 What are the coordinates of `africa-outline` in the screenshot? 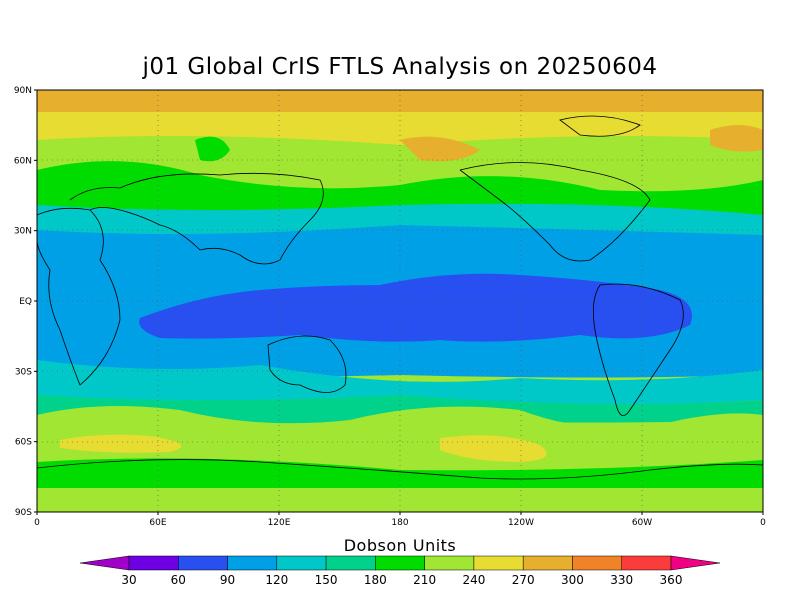 It's located at (79, 296).